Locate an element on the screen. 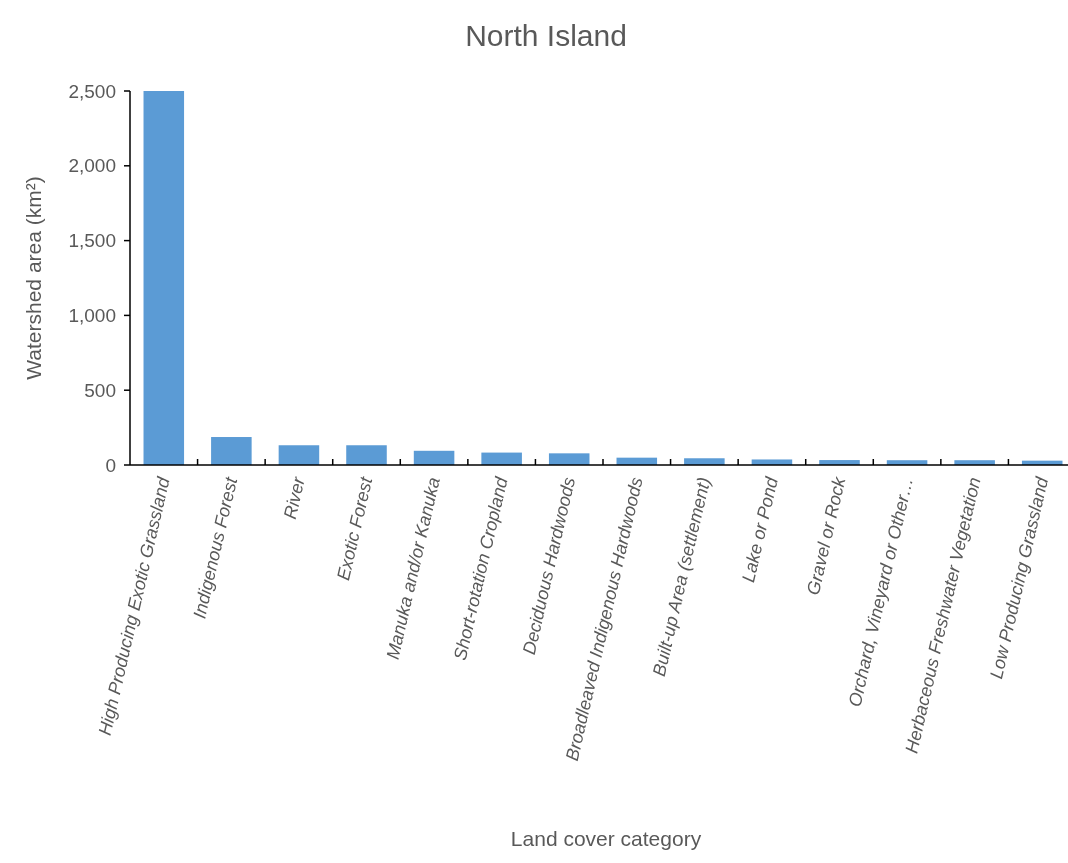 Image resolution: width=1068 pixels, height=863 pixels. x-axis-title: Land cover category is located at coordinates (606, 838).